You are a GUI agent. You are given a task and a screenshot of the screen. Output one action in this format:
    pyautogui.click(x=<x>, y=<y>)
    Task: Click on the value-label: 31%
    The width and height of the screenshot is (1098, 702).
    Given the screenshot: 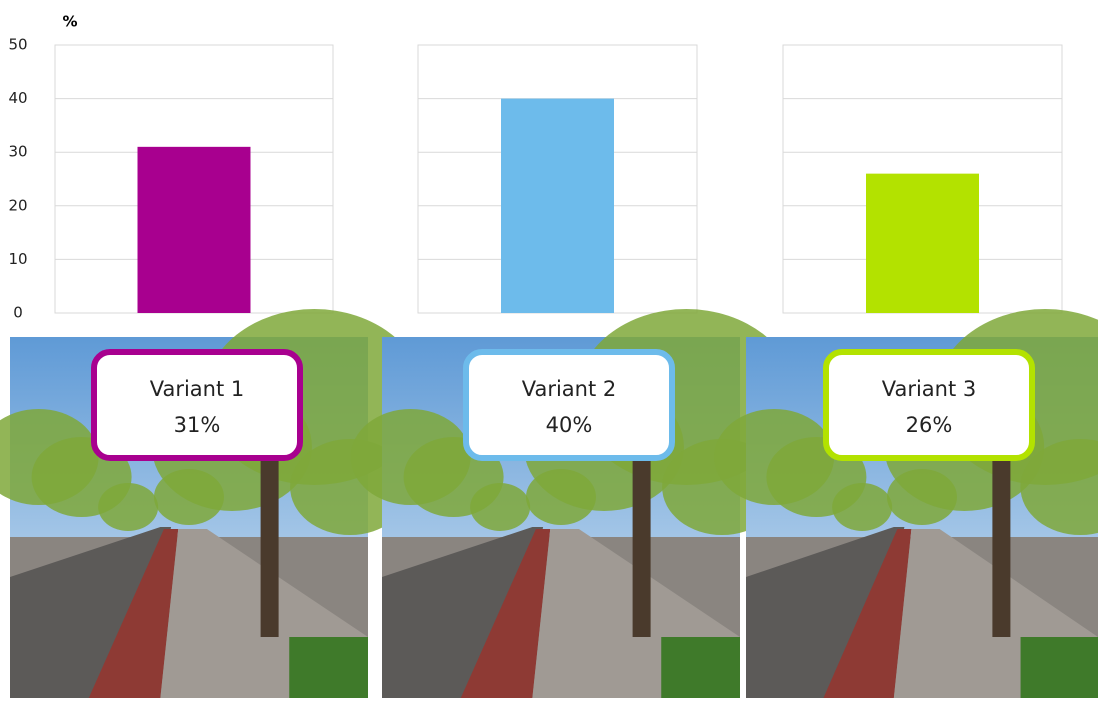 What is the action you would take?
    pyautogui.click(x=197, y=425)
    